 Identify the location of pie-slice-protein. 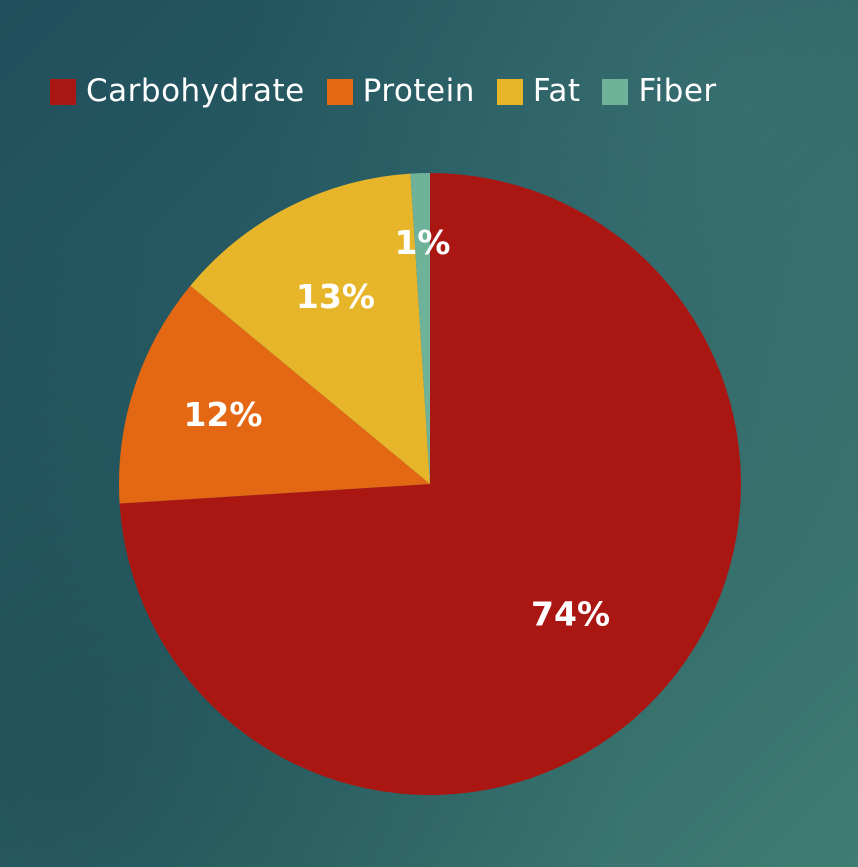
(274, 394).